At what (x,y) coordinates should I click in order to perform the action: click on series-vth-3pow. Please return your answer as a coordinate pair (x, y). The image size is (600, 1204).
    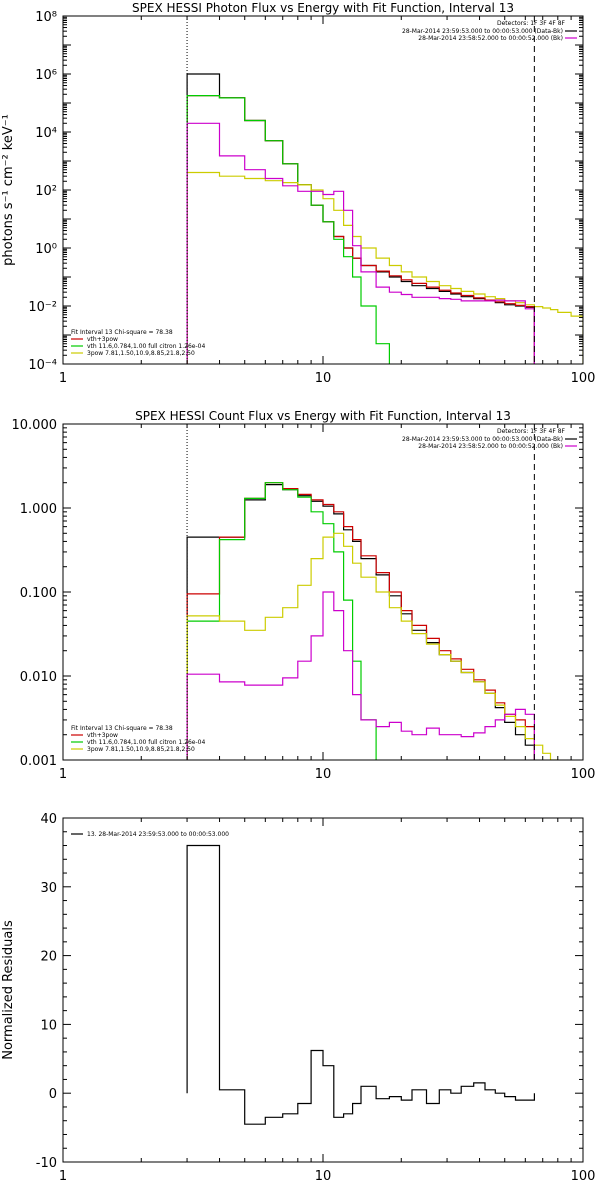
    Looking at the image, I should click on (360, 621).